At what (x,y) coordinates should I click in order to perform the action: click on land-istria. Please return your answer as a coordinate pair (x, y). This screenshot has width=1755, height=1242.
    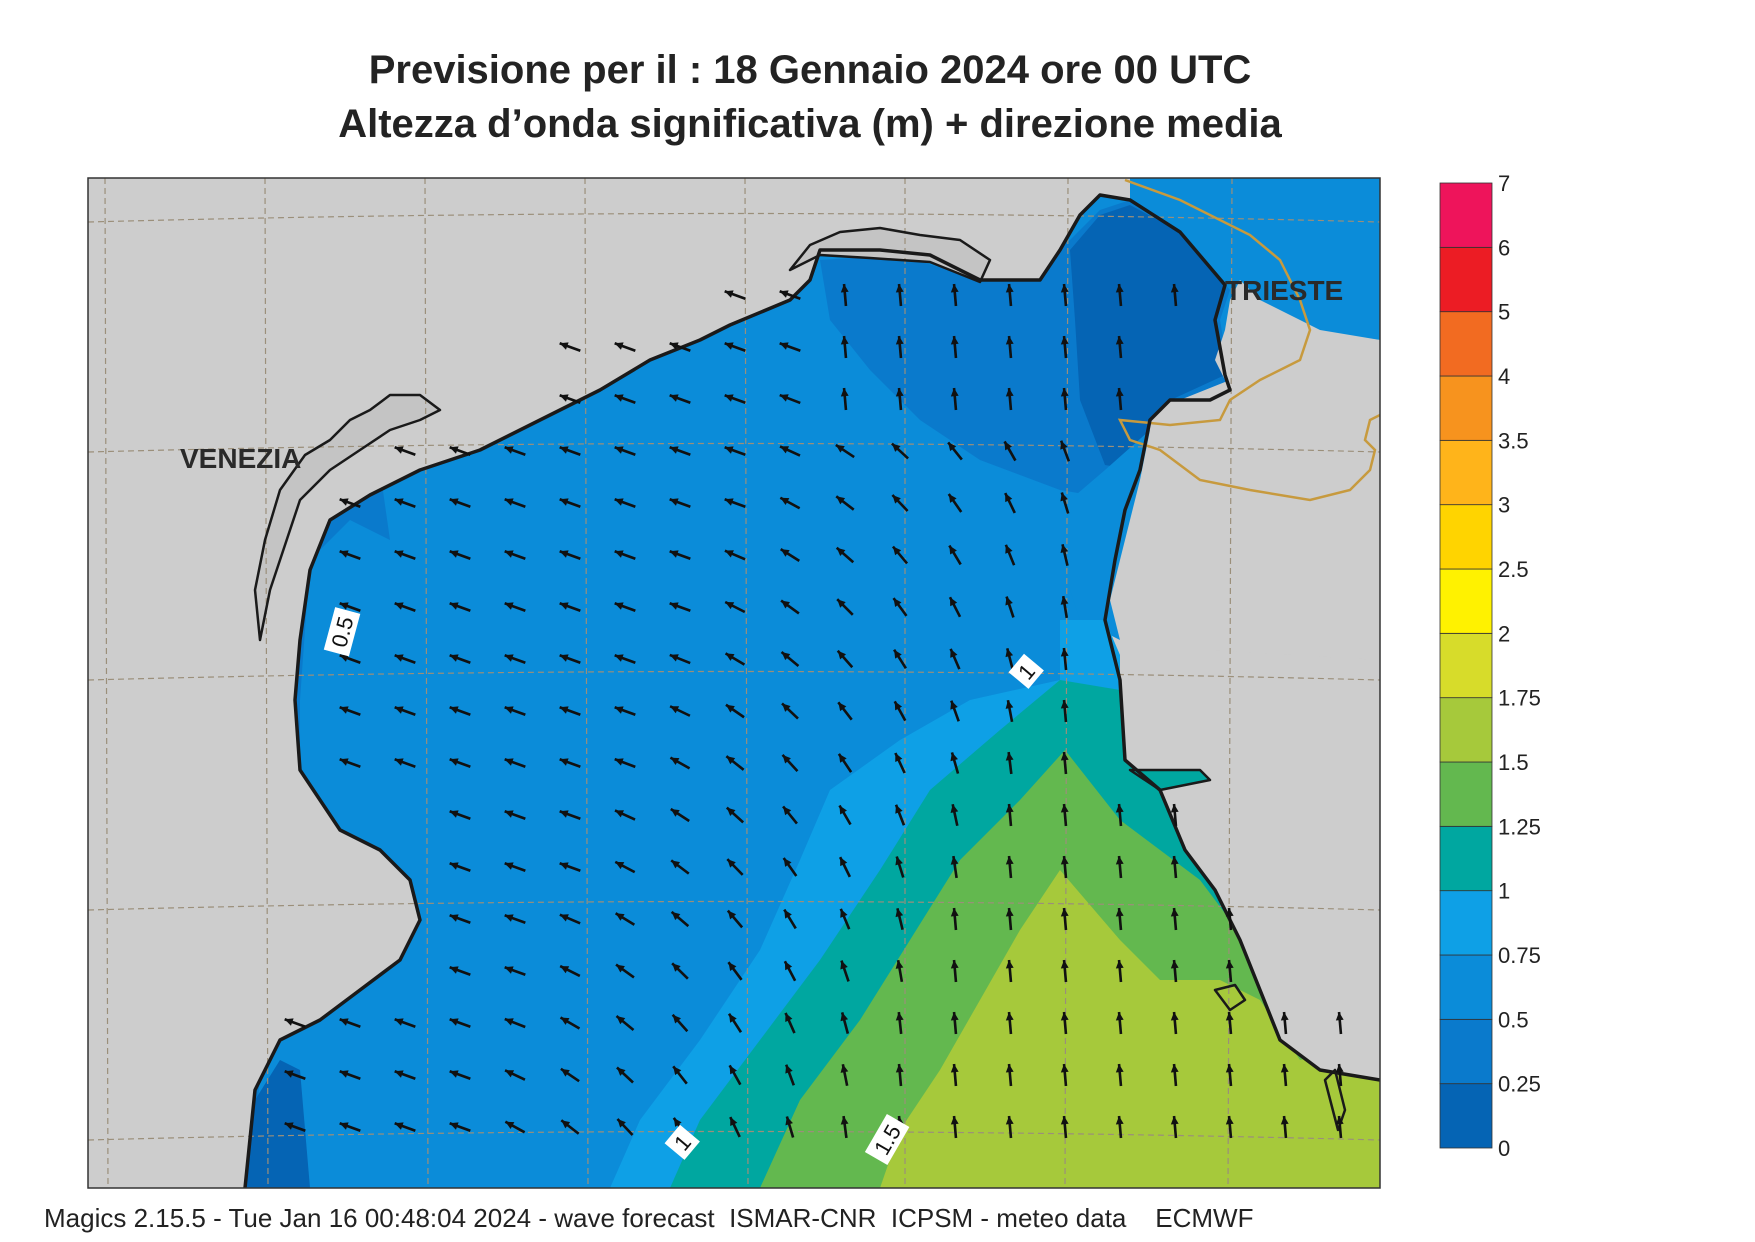
    Looking at the image, I should click on (1245, 480).